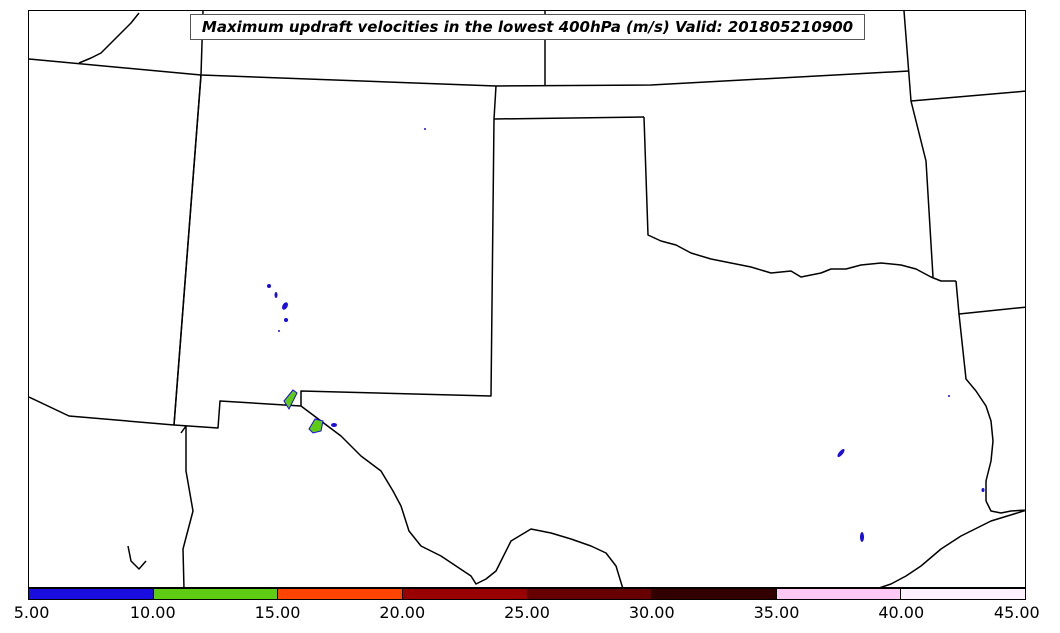  Describe the element at coordinates (462, 496) in the screenshot. I see `border-rio-grande` at that location.